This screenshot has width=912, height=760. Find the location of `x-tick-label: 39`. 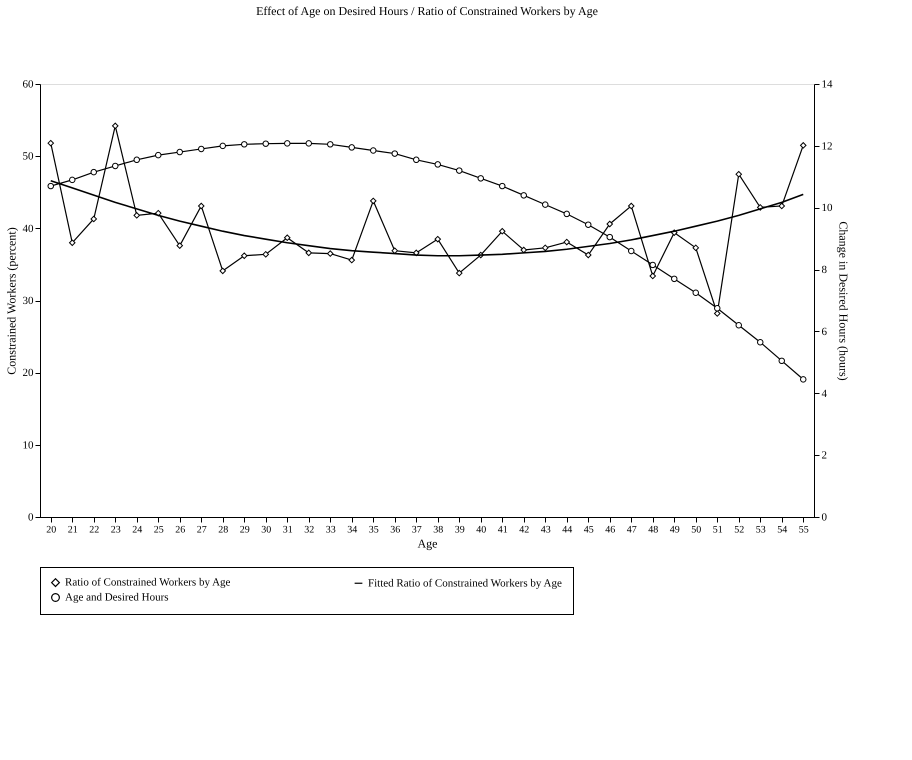

x-tick-label: 39 is located at coordinates (459, 530).